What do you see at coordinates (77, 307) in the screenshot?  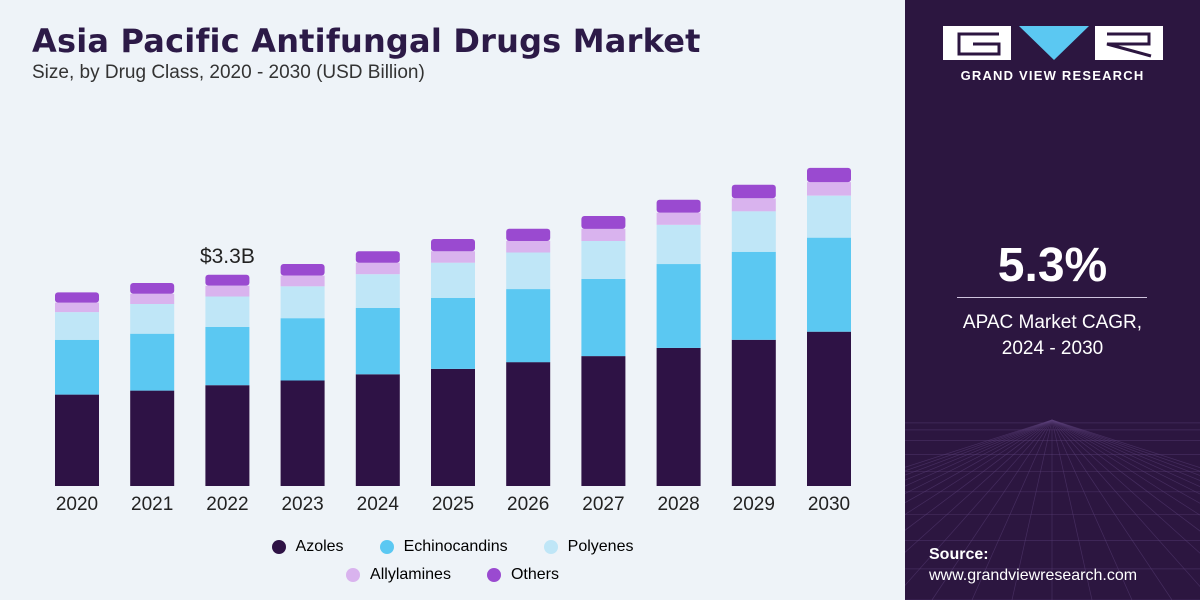 I see `bar-allylamines-2020` at bounding box center [77, 307].